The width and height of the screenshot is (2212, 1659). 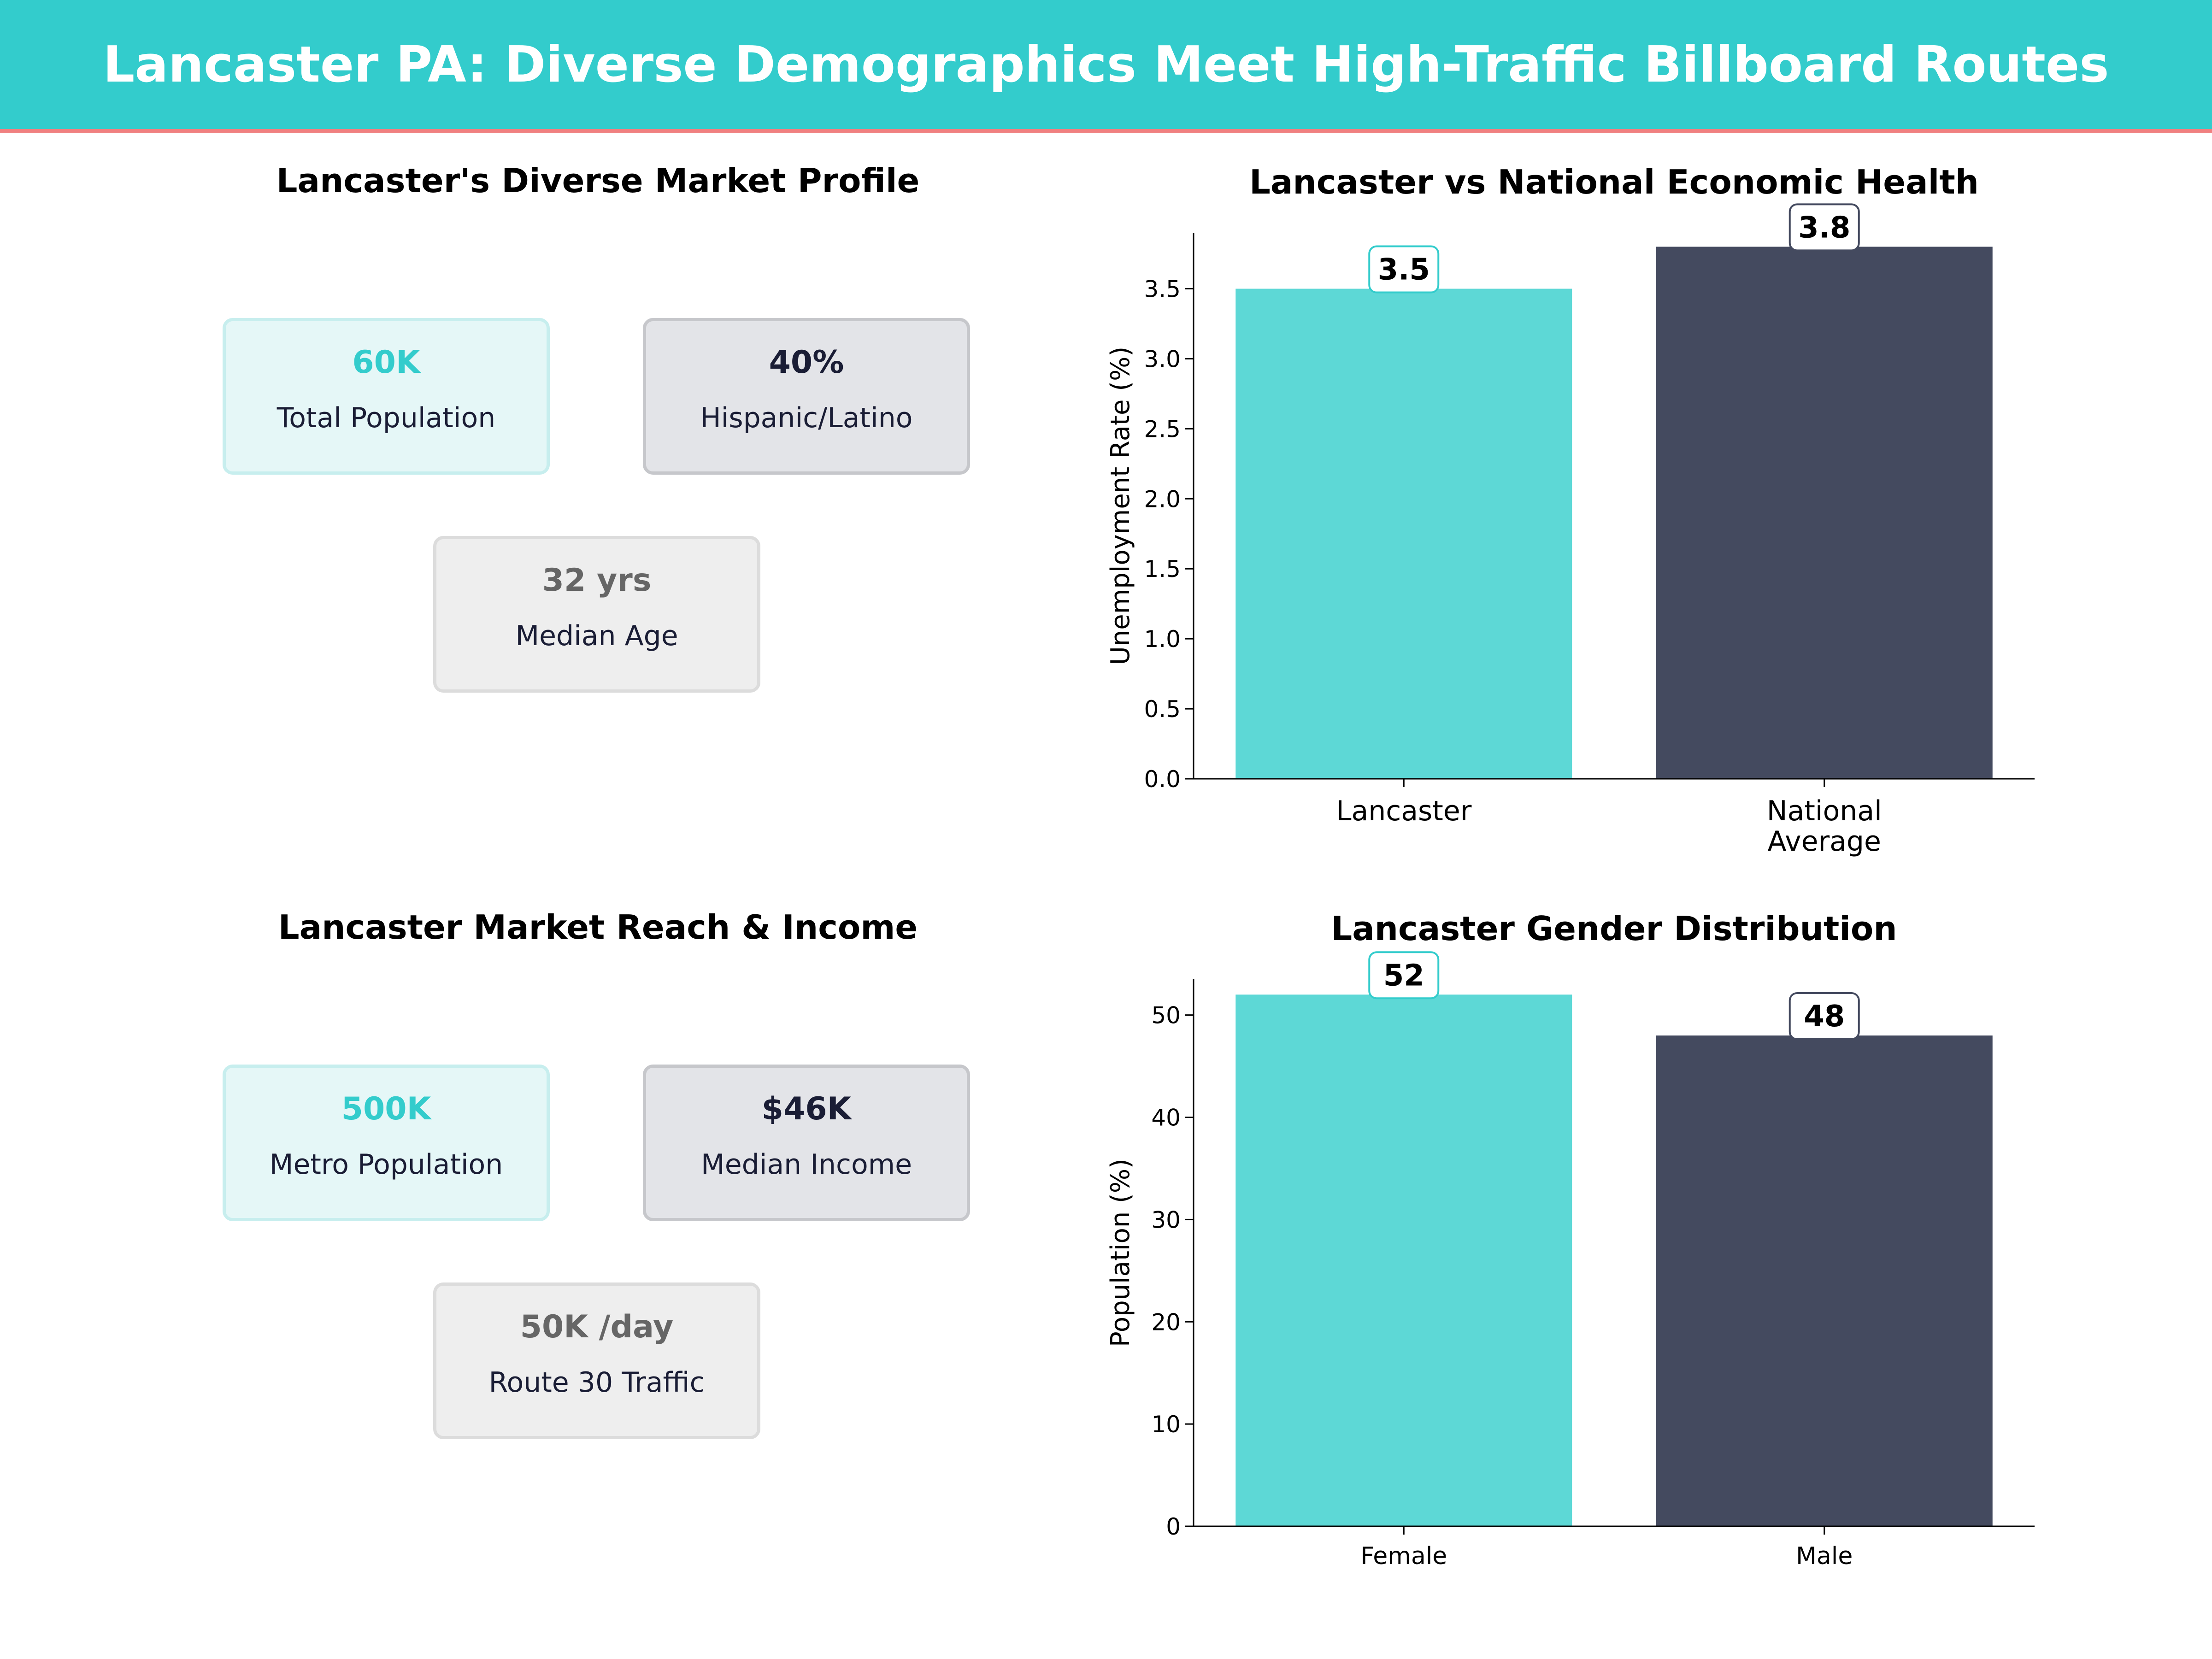 I want to click on stat-label: Total Population, so click(x=386, y=418).